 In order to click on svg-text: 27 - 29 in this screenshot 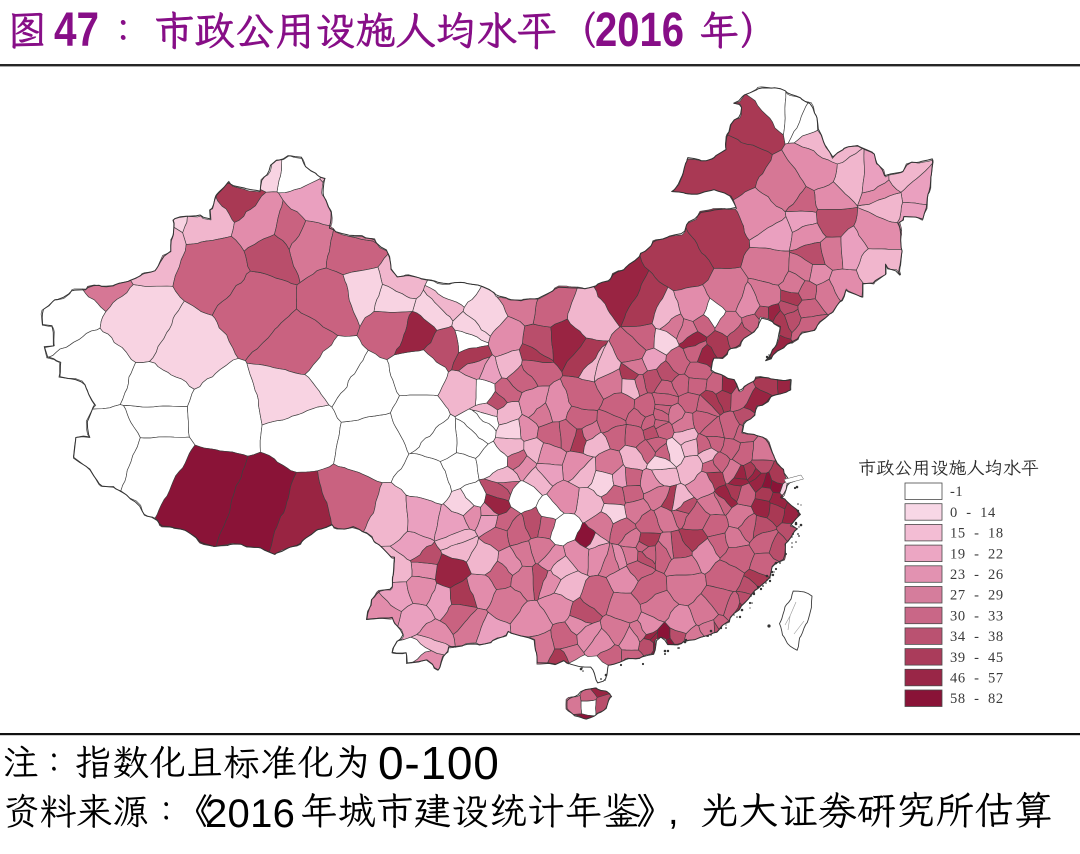, I will do `click(977, 596)`.